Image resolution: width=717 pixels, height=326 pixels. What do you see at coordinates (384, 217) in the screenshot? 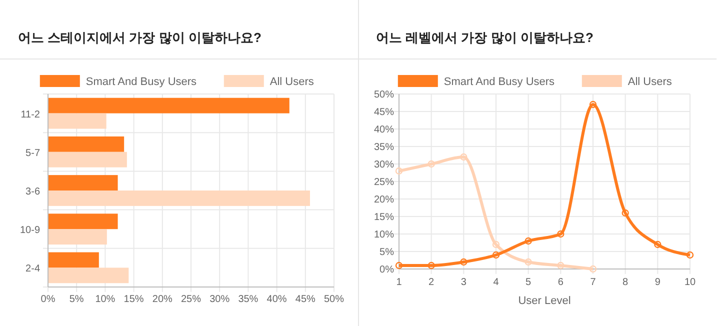
I see `y-tick-label: 15%` at bounding box center [384, 217].